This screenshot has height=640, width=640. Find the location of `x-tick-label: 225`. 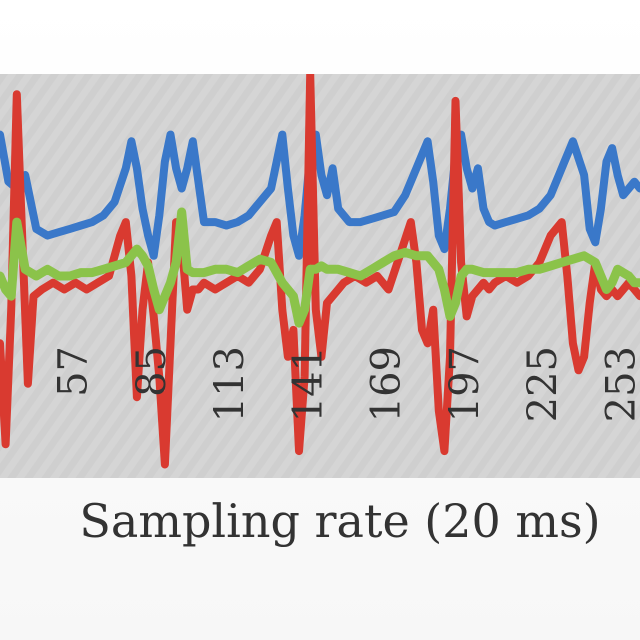

x-tick-label: 225 is located at coordinates (543, 384).